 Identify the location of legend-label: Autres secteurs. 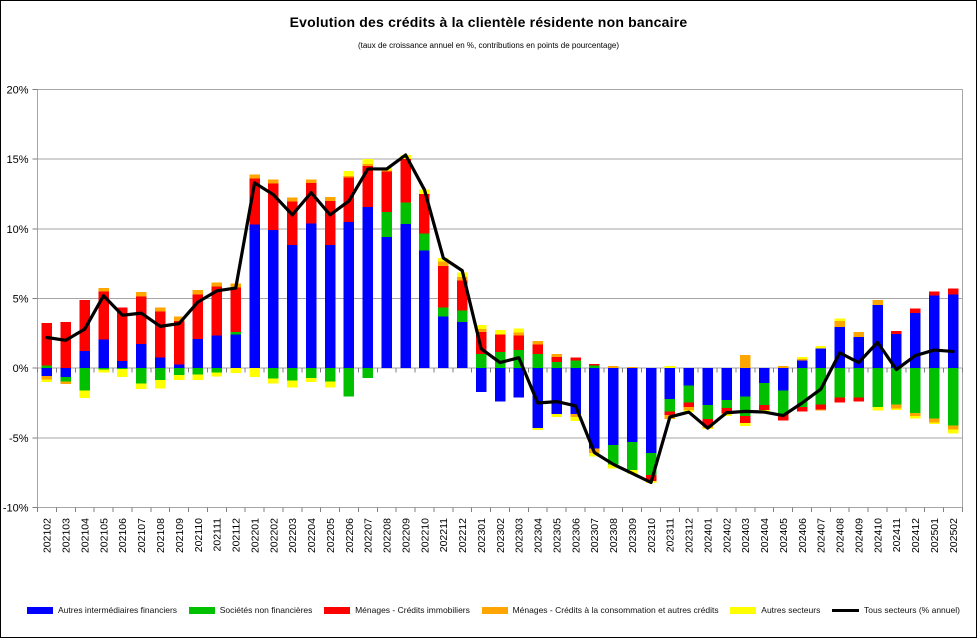
(791, 610).